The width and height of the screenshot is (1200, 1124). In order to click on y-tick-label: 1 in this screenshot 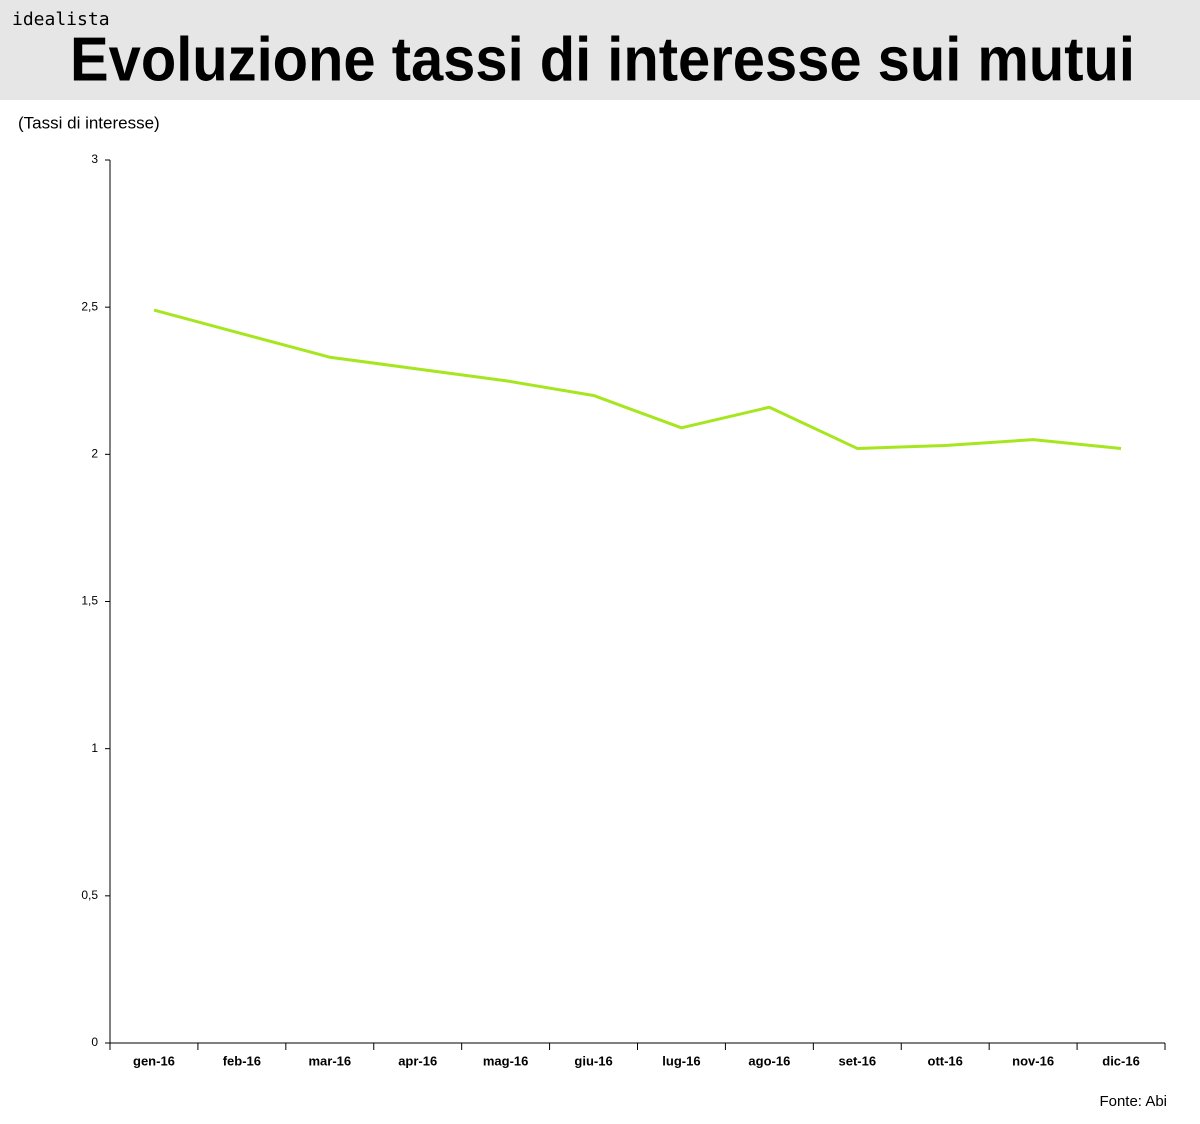, I will do `click(94, 748)`.